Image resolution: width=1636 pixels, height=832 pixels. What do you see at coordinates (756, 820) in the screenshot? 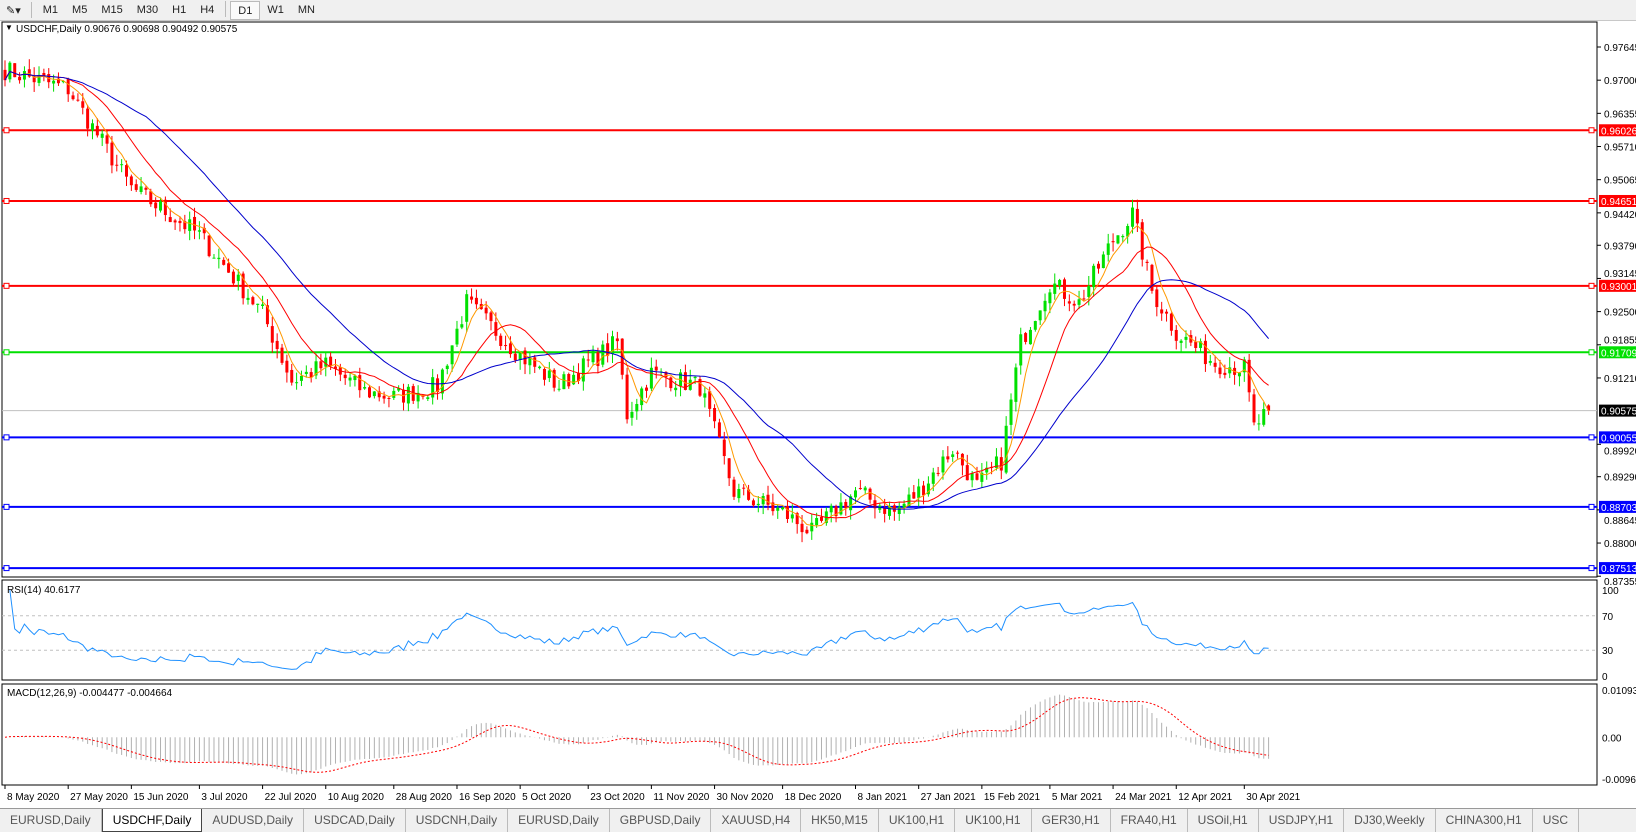
I see `tab-xauusd-h4: XAUUSD,H4` at bounding box center [756, 820].